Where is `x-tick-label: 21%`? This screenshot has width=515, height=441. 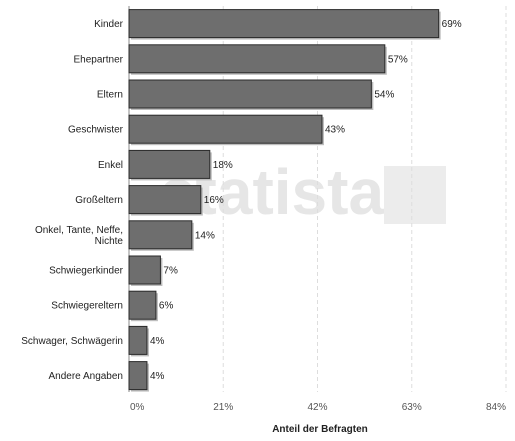
x-tick-label: 21% is located at coordinates (223, 407).